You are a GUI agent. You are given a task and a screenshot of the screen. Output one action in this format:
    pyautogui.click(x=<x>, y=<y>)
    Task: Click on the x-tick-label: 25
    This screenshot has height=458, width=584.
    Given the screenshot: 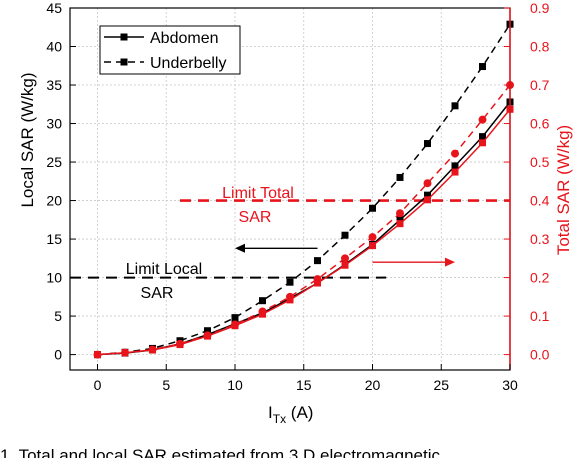 What is the action you would take?
    pyautogui.click(x=441, y=385)
    